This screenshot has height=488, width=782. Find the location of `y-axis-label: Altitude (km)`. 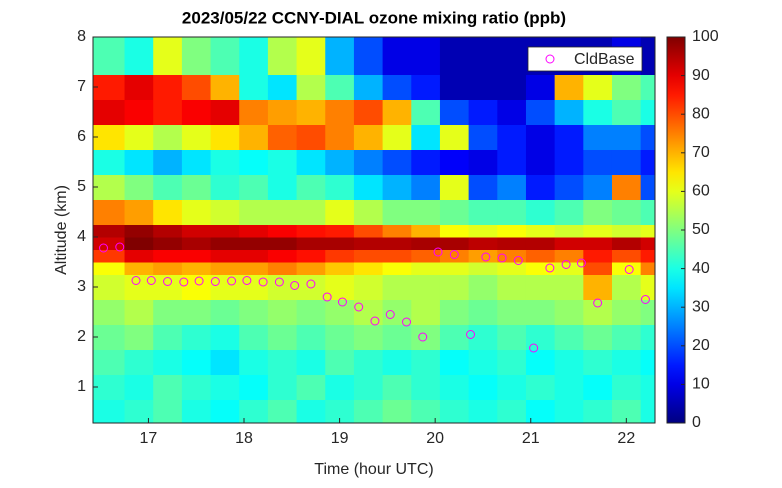

y-axis-label: Altitude (km) is located at coordinates (61, 230).